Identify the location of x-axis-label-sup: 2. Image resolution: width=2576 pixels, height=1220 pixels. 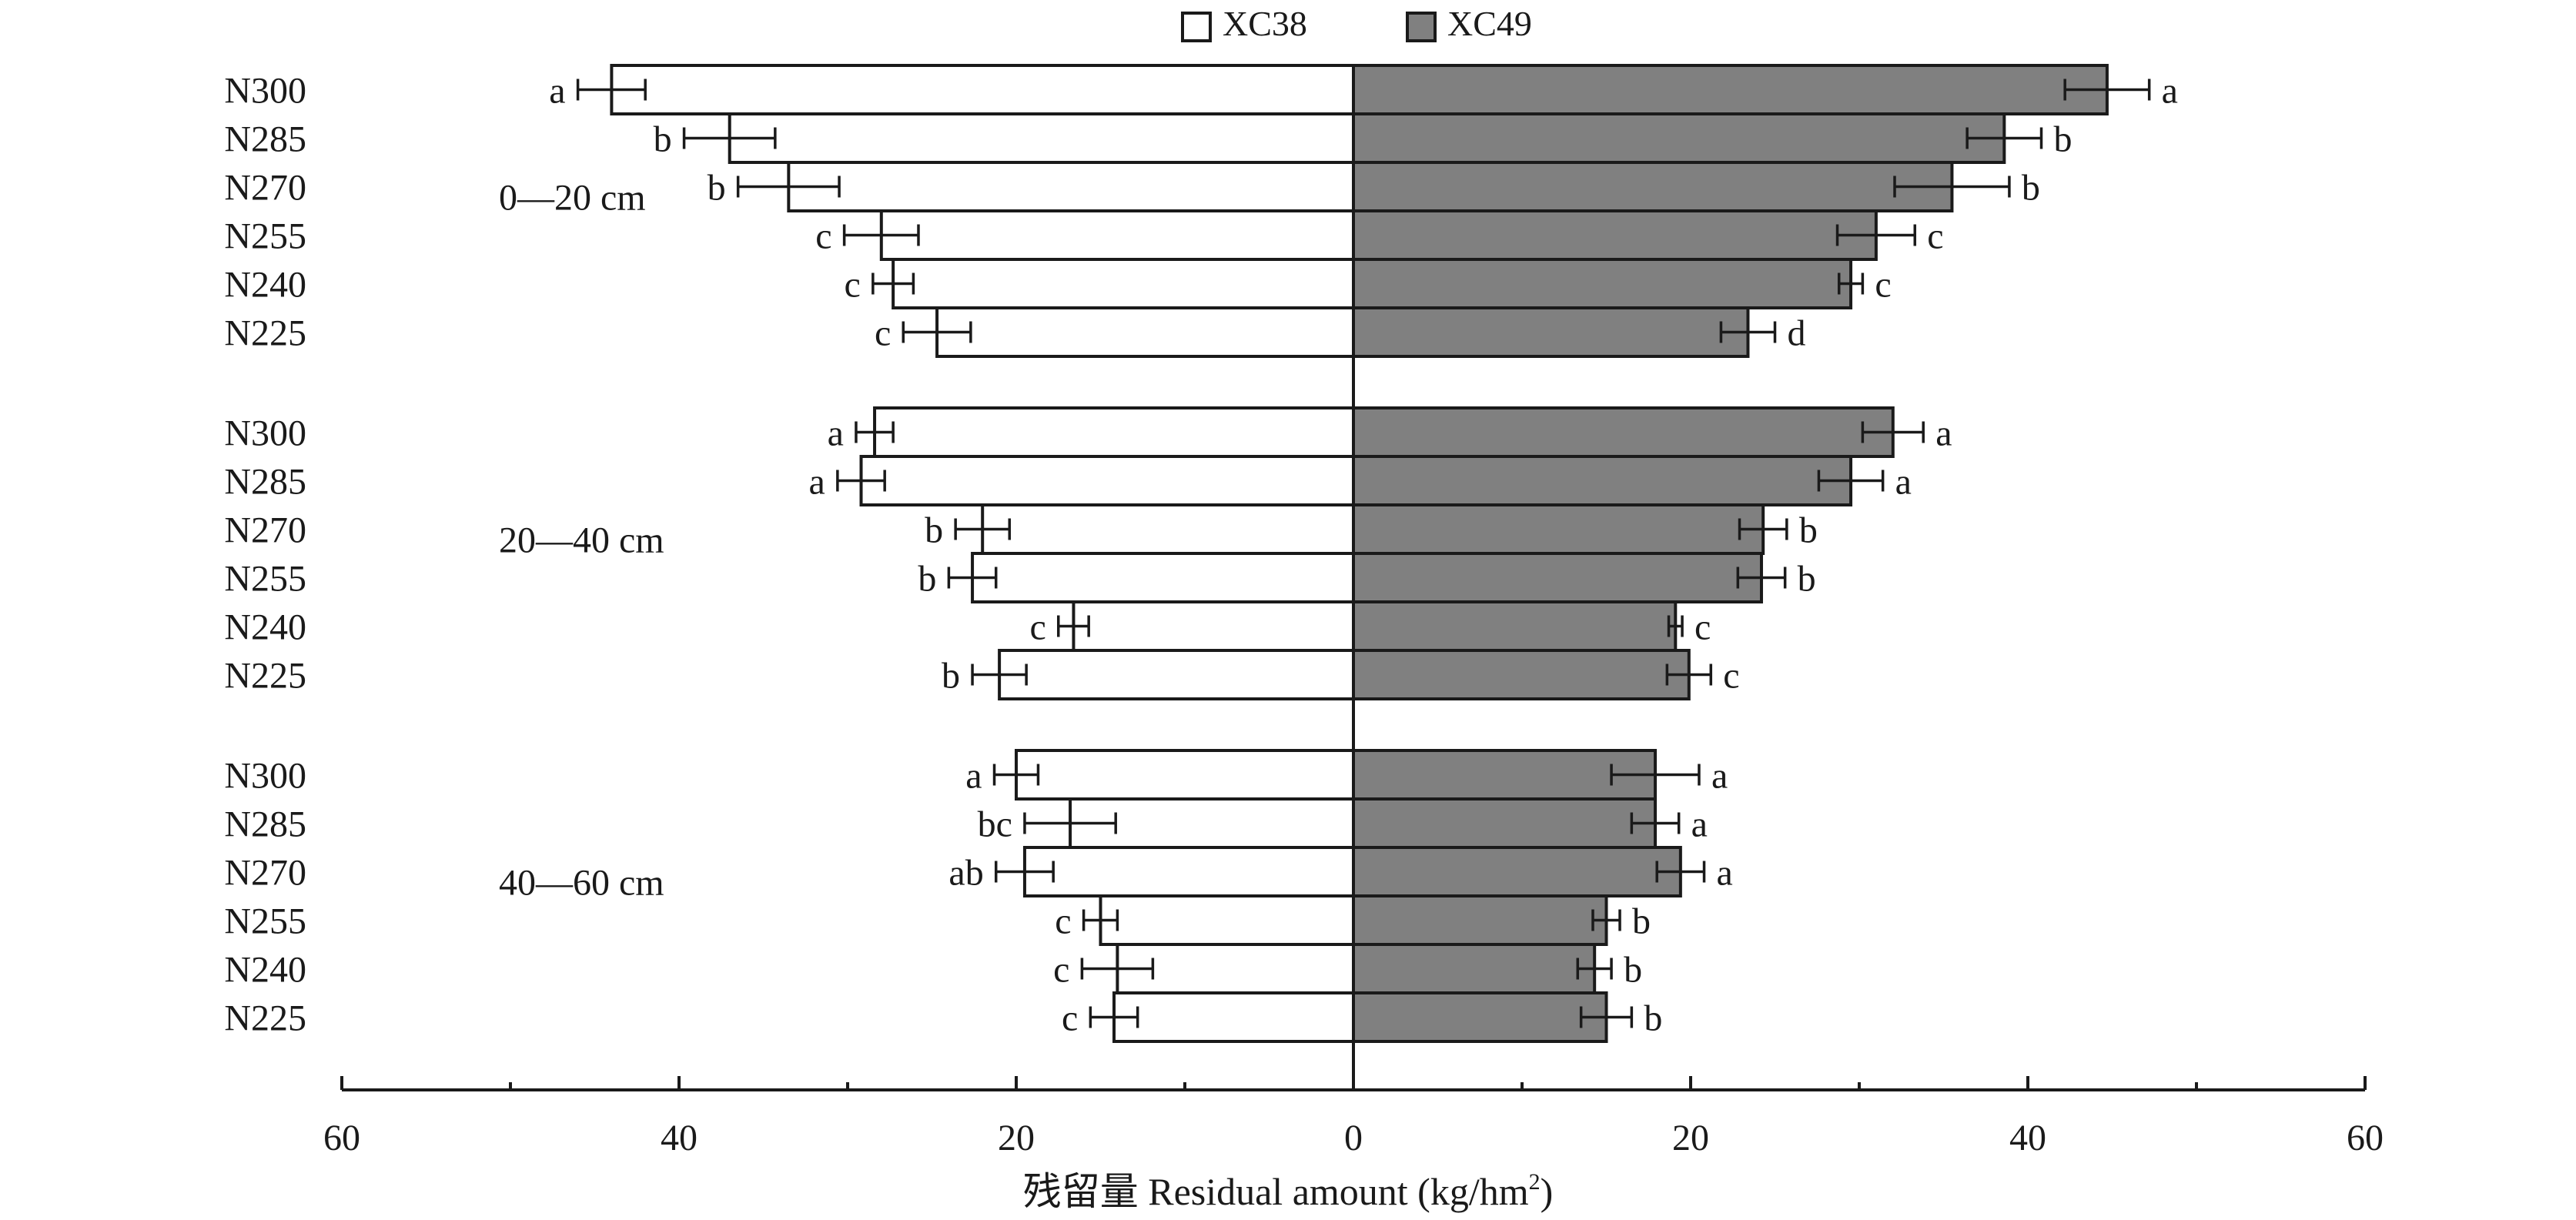
(1535, 1182).